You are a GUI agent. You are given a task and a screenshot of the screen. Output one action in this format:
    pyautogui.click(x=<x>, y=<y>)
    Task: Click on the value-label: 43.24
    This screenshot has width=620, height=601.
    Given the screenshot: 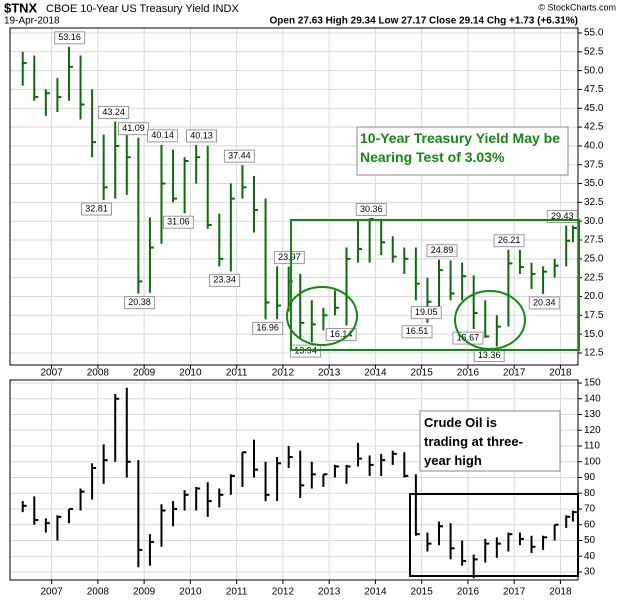 What is the action you would take?
    pyautogui.click(x=113, y=112)
    